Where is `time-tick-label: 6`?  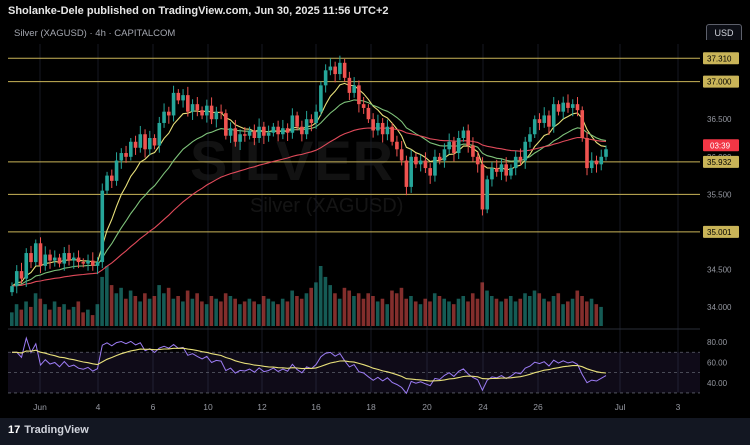
time-tick-label: 6 is located at coordinates (153, 407).